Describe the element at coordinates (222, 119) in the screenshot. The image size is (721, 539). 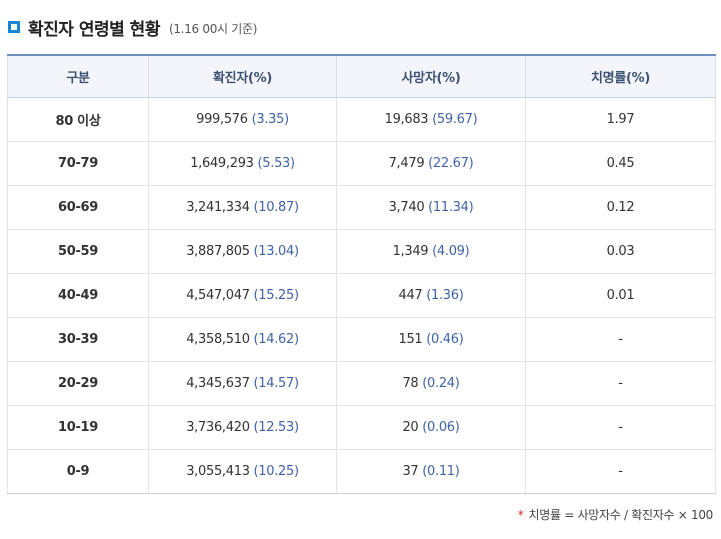
I see `cases-count: 999,576` at that location.